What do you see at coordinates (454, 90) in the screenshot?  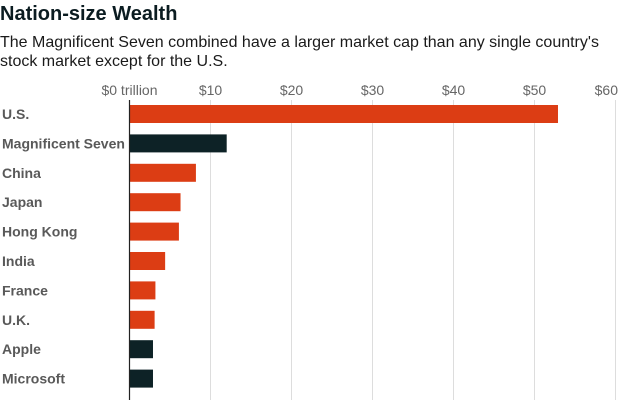 I see `x-tick-label: $40` at bounding box center [454, 90].